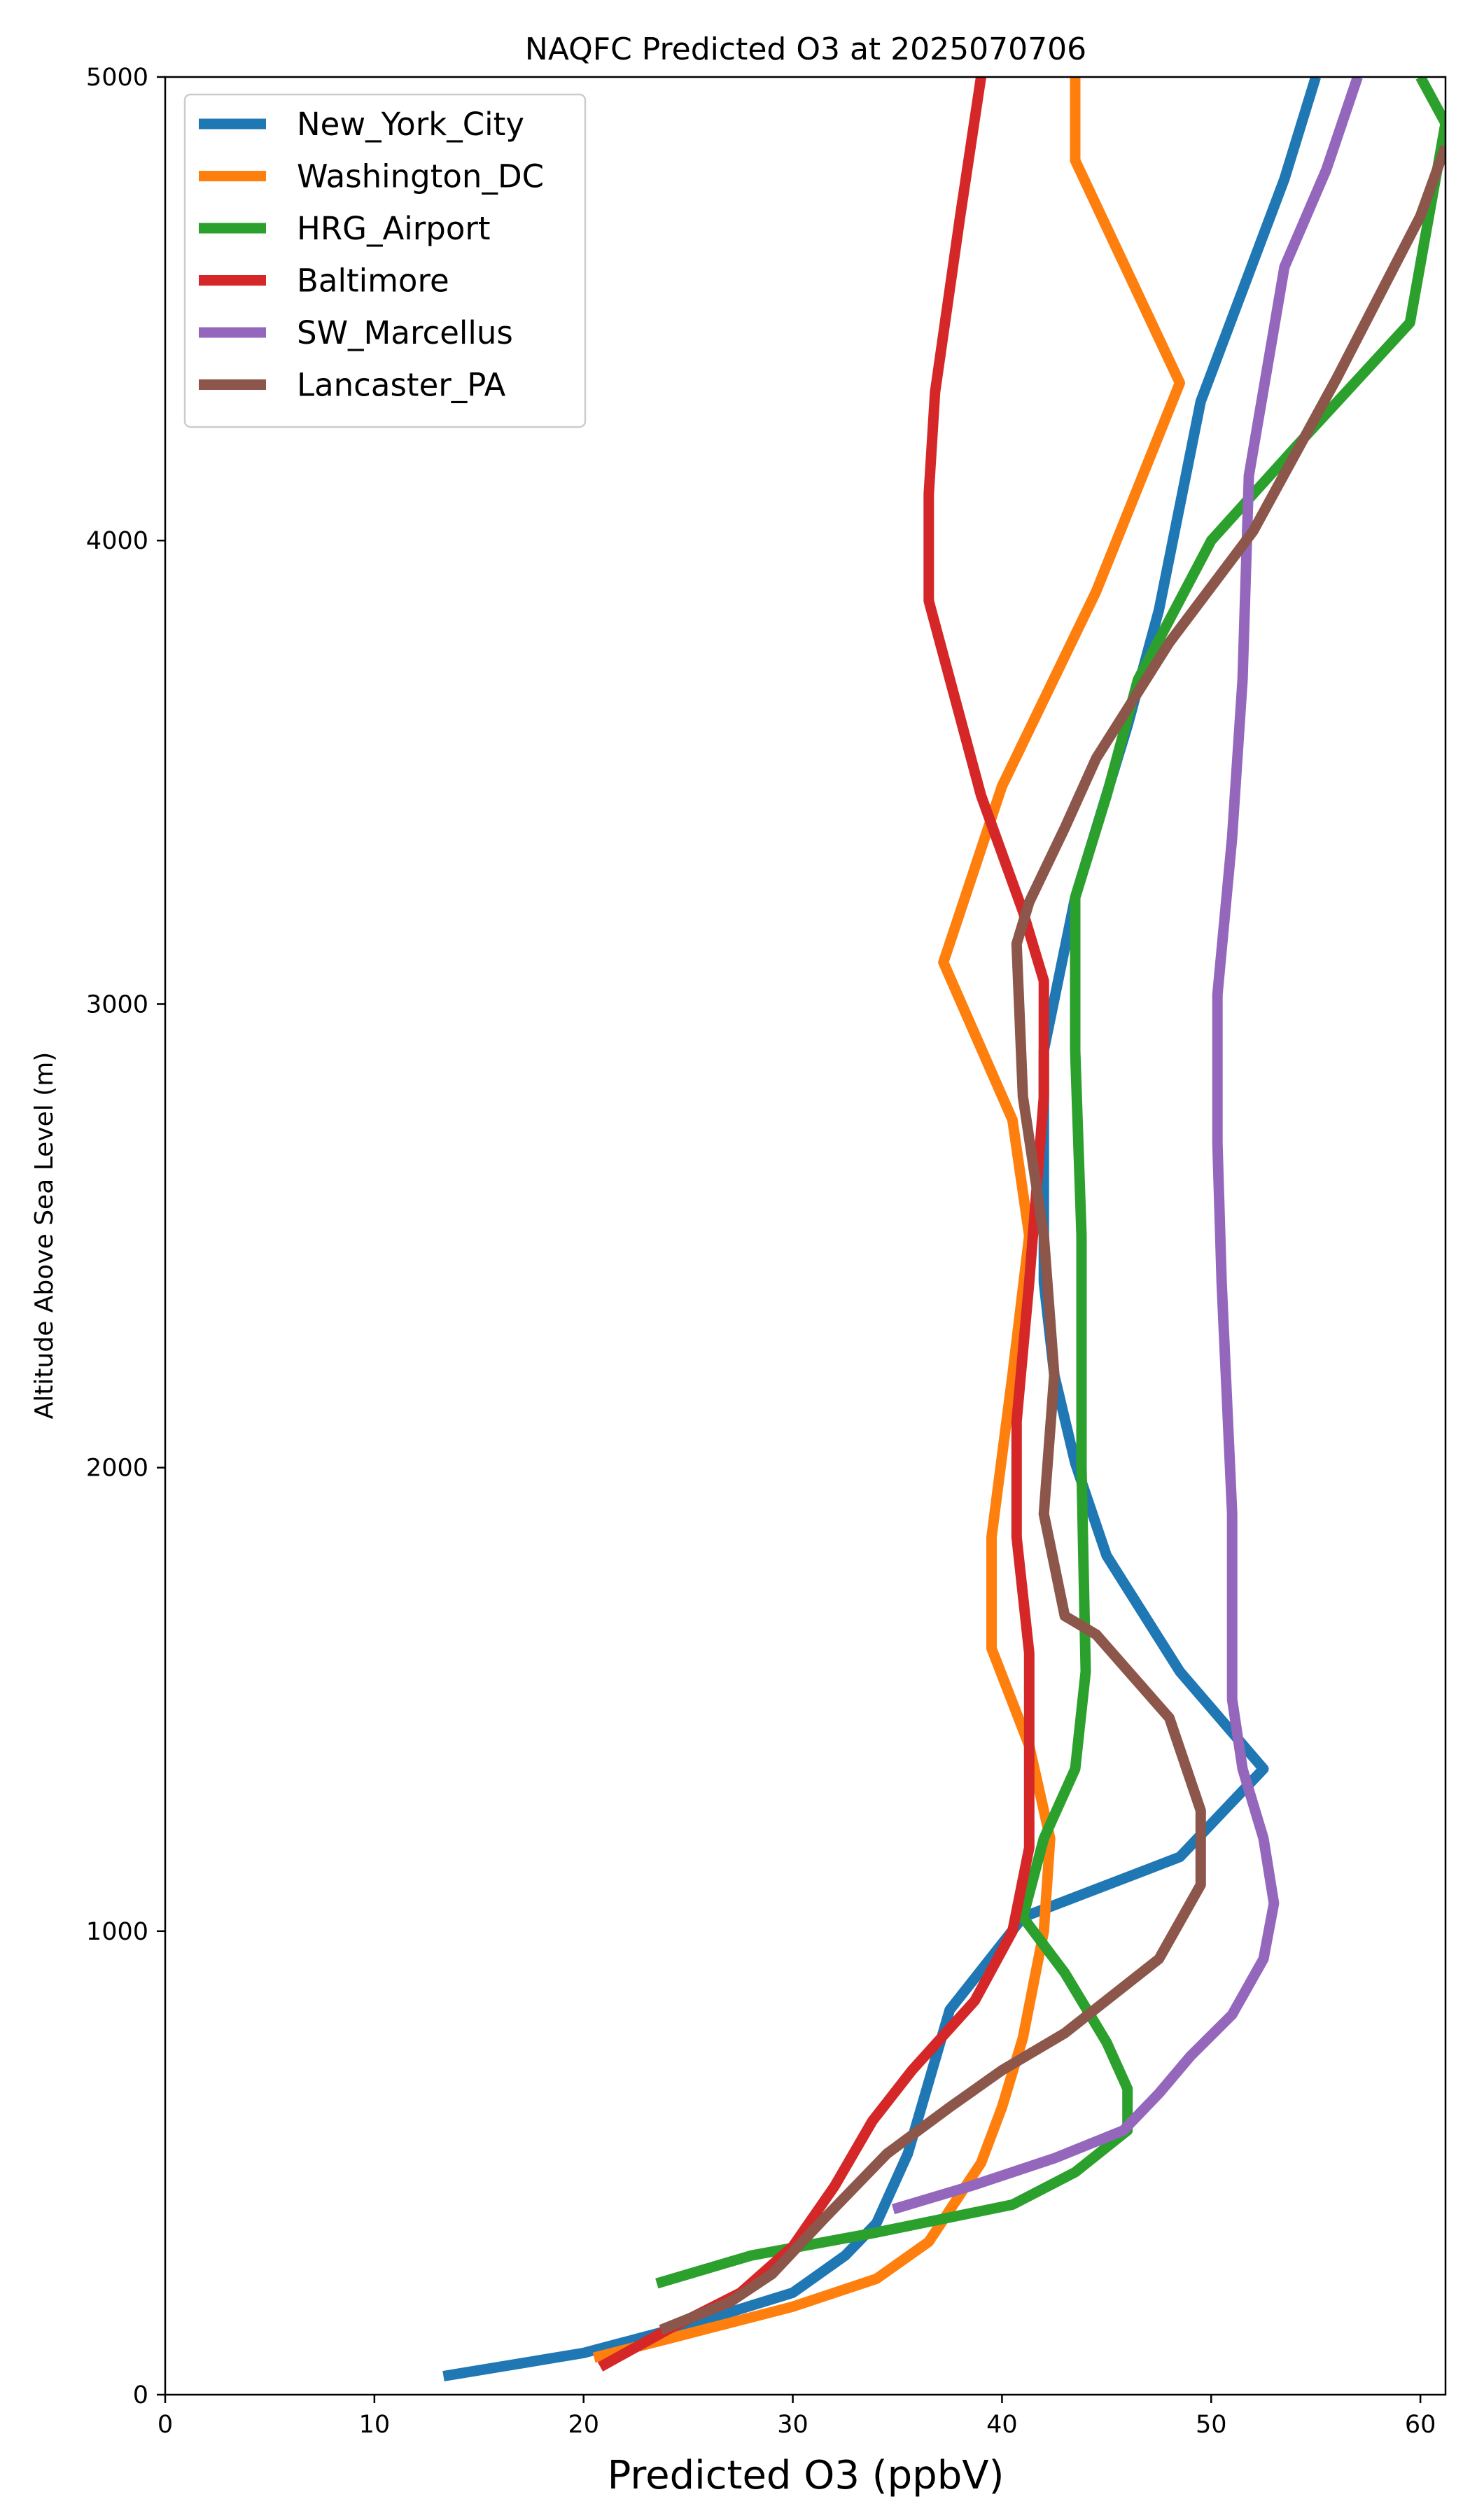  Describe the element at coordinates (805, 49) in the screenshot. I see `chart-title: NAQFC Predicted O3 at 2025070706` at that location.